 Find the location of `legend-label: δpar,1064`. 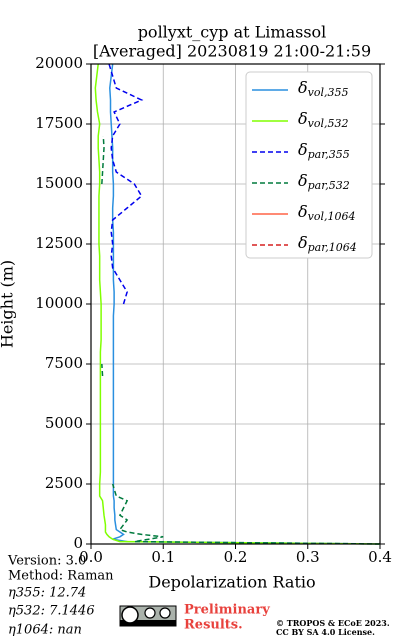

legend-label: δpar,1064 is located at coordinates (327, 244).